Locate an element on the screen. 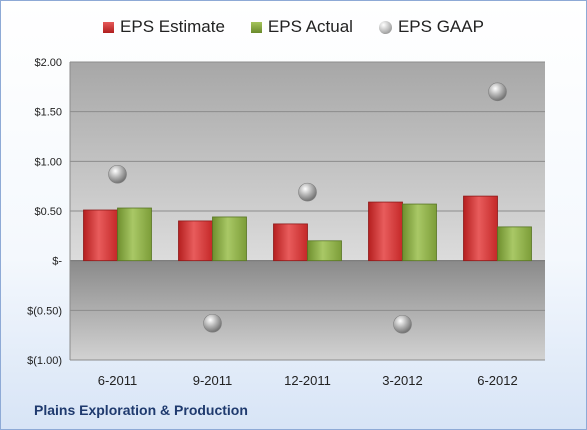  legend-item-gaap: EPS GAAP is located at coordinates (431, 27).